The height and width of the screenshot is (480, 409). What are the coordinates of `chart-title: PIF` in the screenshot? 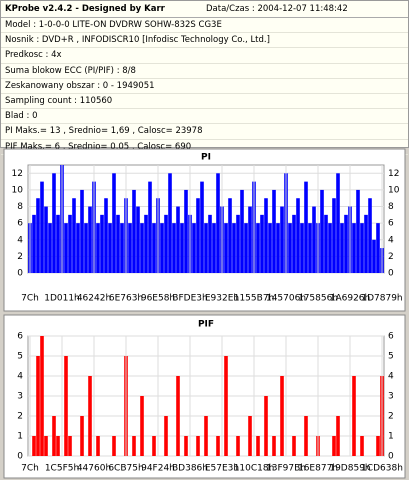 It's located at (206, 325).